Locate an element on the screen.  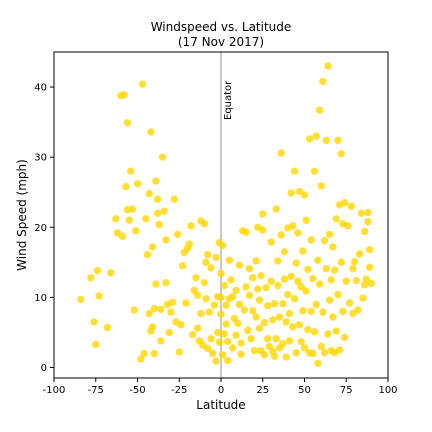
x-axis-ticks: -100 -75 -50 -25 0 25 50 75 100 is located at coordinates (220, 387).